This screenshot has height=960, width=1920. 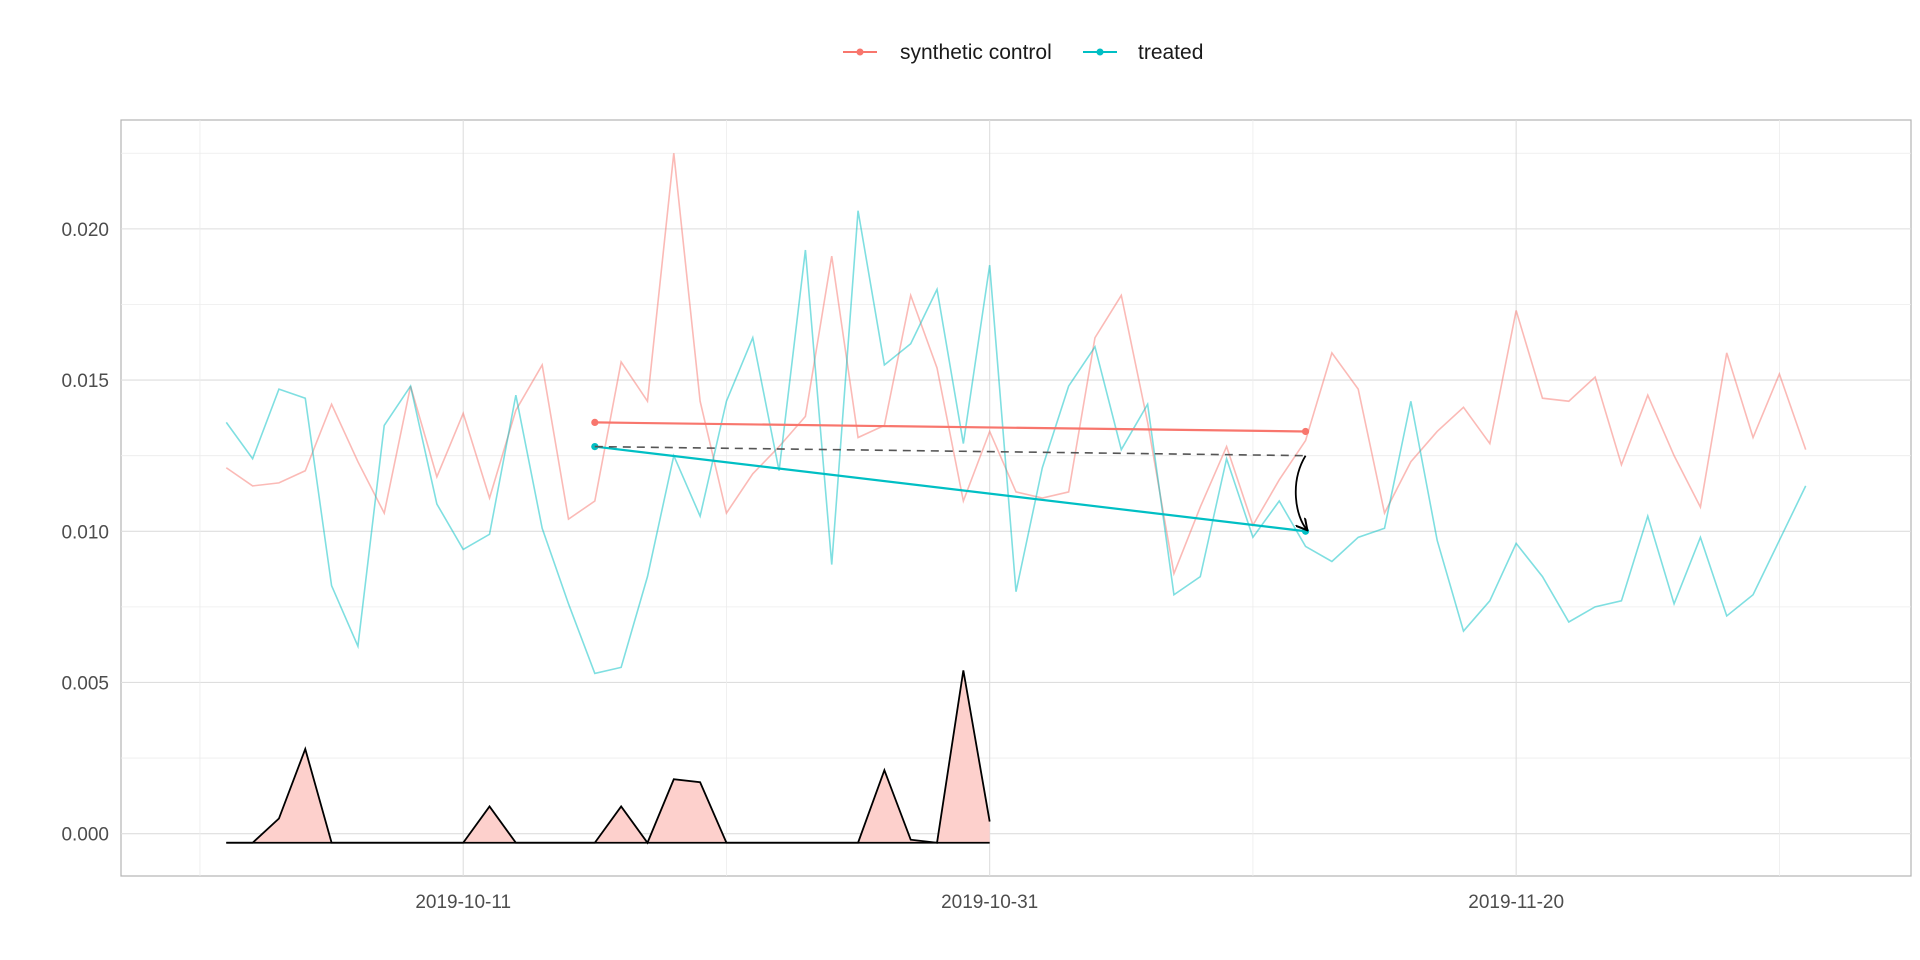 What do you see at coordinates (85, 230) in the screenshot?
I see `y-tick-label: 0.020` at bounding box center [85, 230].